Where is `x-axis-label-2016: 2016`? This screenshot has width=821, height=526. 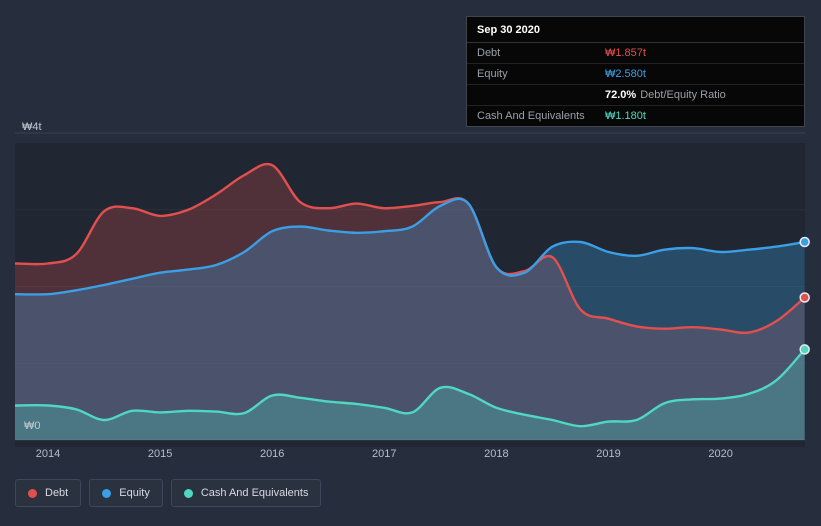
x-axis-label-2016: 2016 is located at coordinates (272, 454).